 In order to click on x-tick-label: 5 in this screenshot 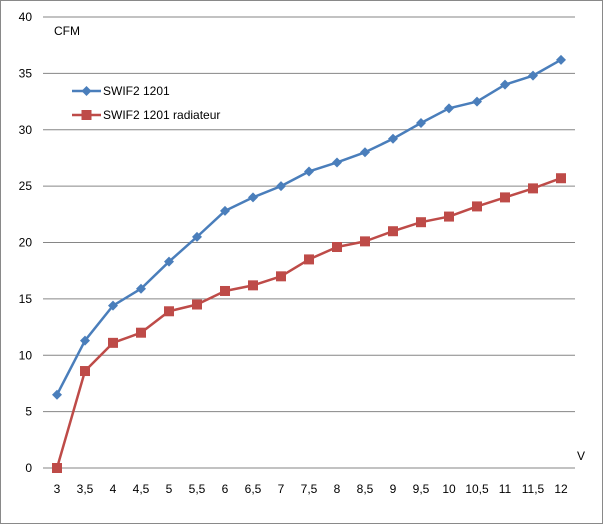, I will do `click(169, 489)`.